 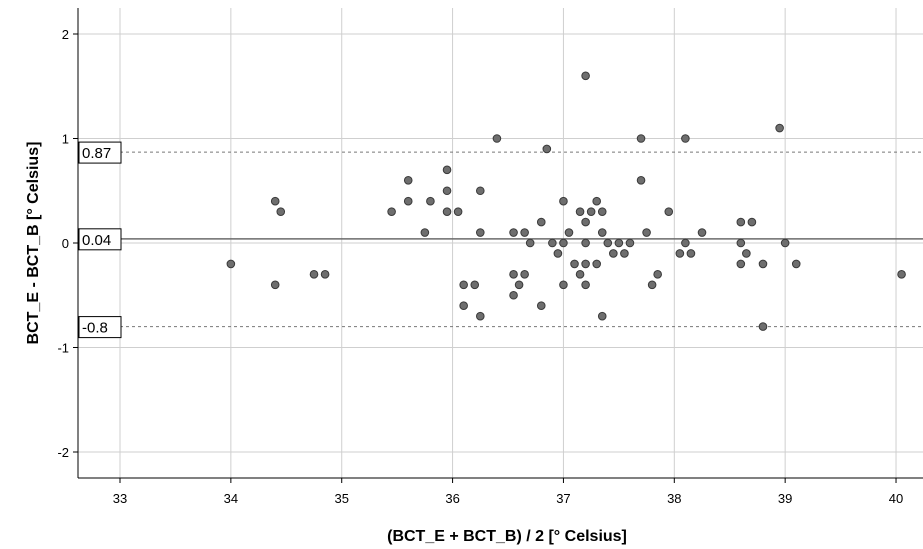 What do you see at coordinates (452, 498) in the screenshot?
I see `x-tick-label-3: 36` at bounding box center [452, 498].